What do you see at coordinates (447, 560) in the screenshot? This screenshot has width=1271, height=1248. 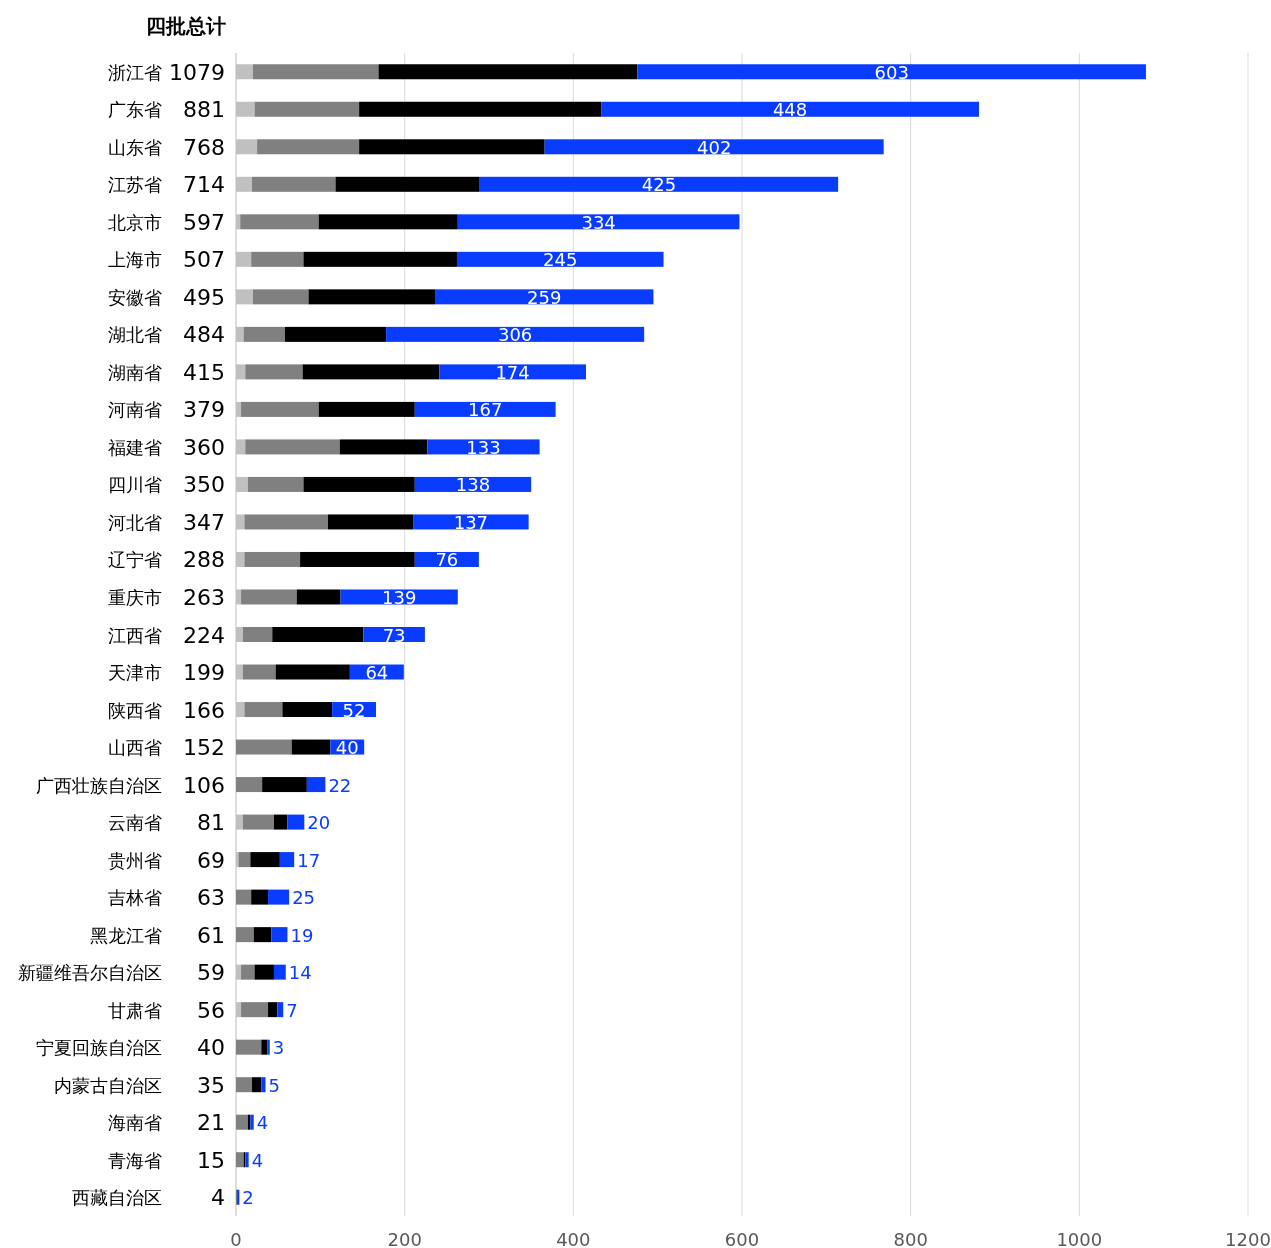 I see `data-label: 76` at bounding box center [447, 560].